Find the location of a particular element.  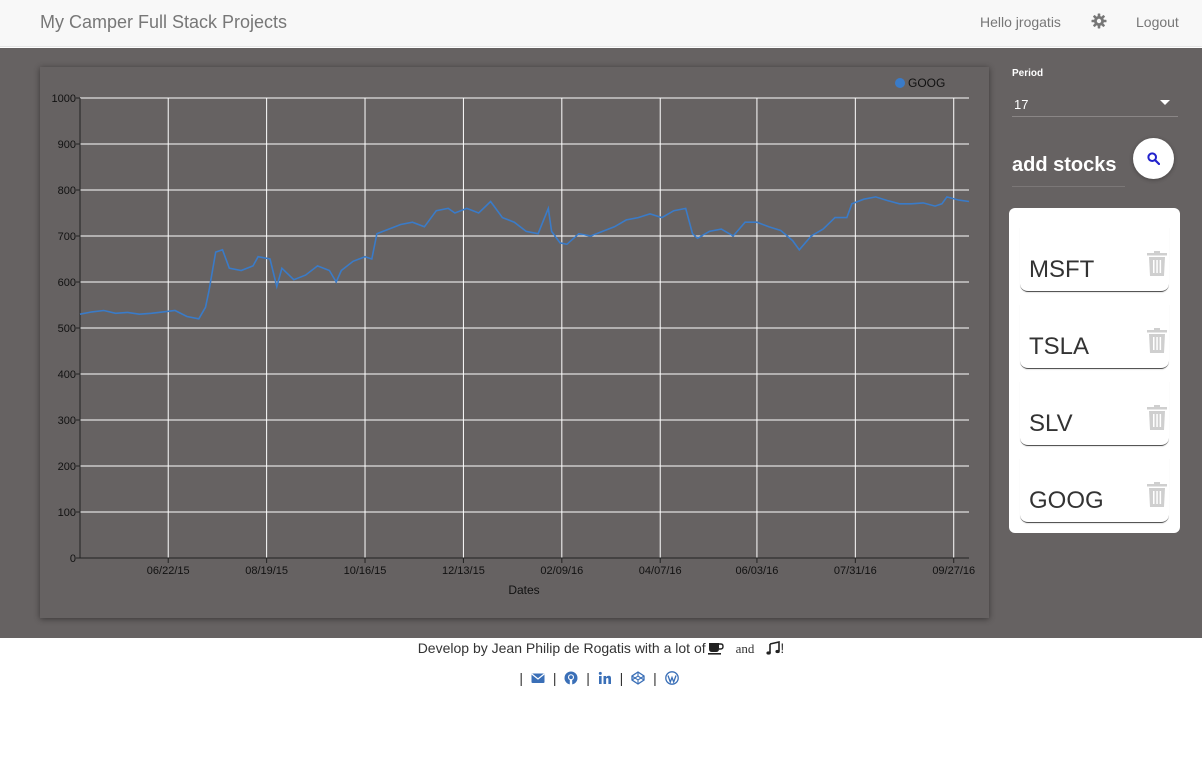

y-tick-label: 100 is located at coordinates (67, 513).